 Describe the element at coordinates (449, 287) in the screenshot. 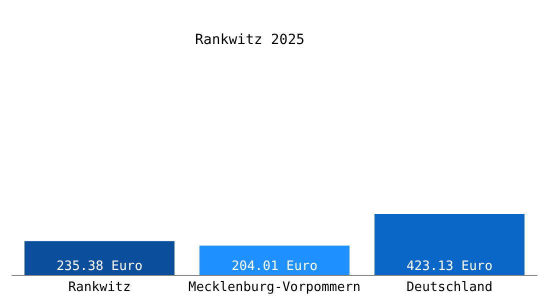

I see `x-tick-label: Deutschland` at that location.